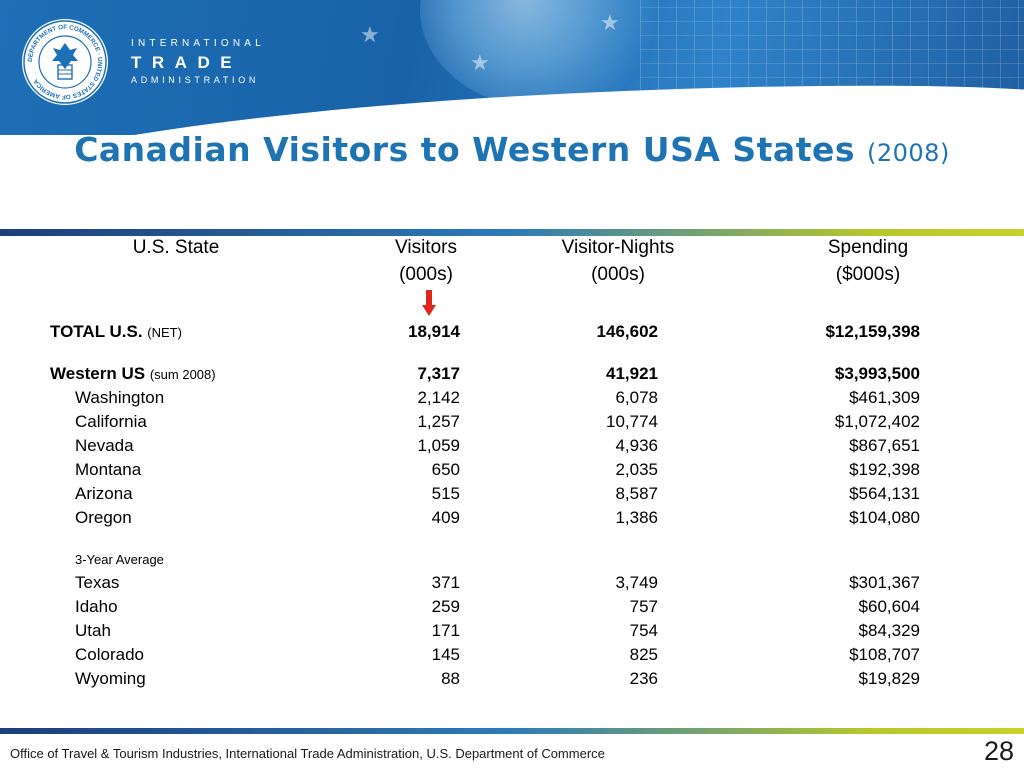  Describe the element at coordinates (450, 678) in the screenshot. I see `table-row-visitors: 88` at that location.